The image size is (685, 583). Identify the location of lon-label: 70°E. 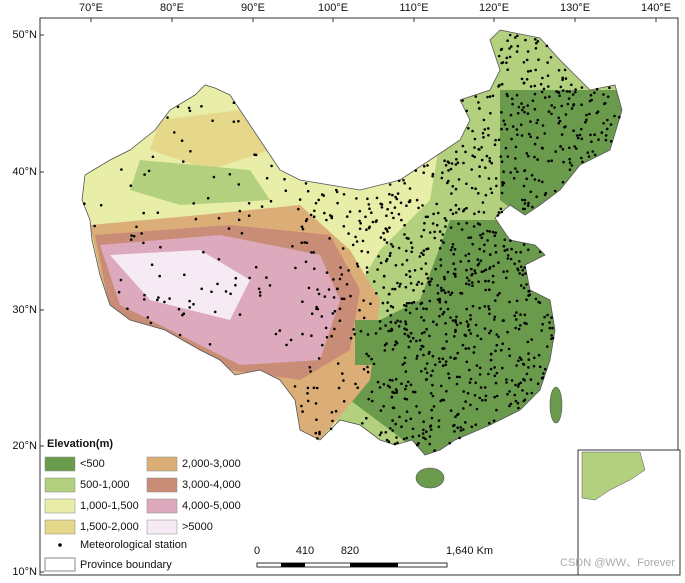
(91, 8).